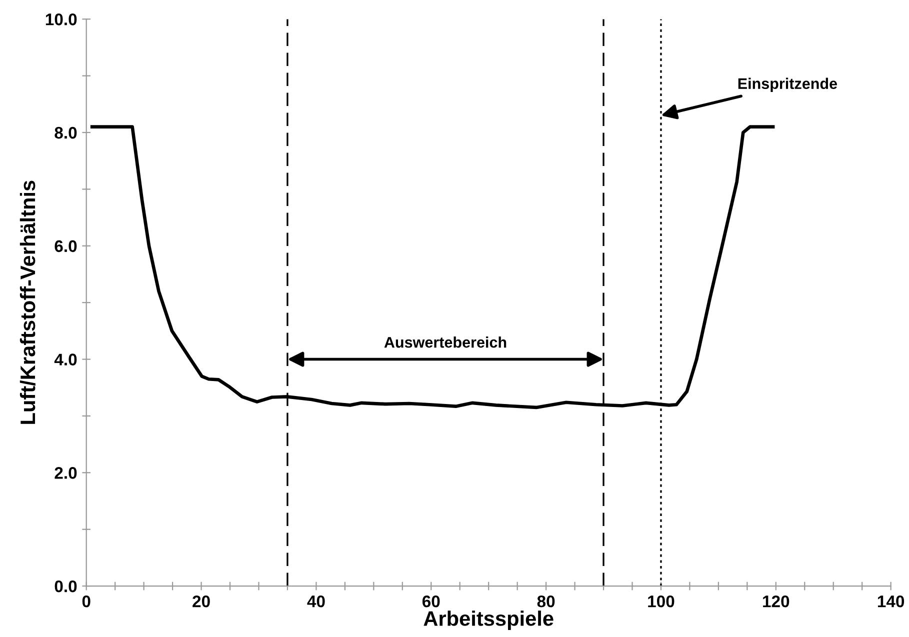 This screenshot has height=637, width=909. Describe the element at coordinates (431, 602) in the screenshot. I see `x-tick-label: 60` at that location.